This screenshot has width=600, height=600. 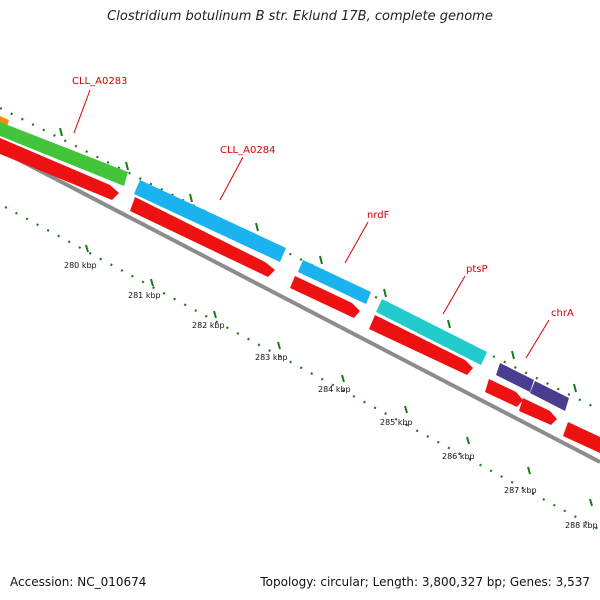 What do you see at coordinates (396, 422) in the screenshot?
I see `kbp-label: 285 kbp` at bounding box center [396, 422].